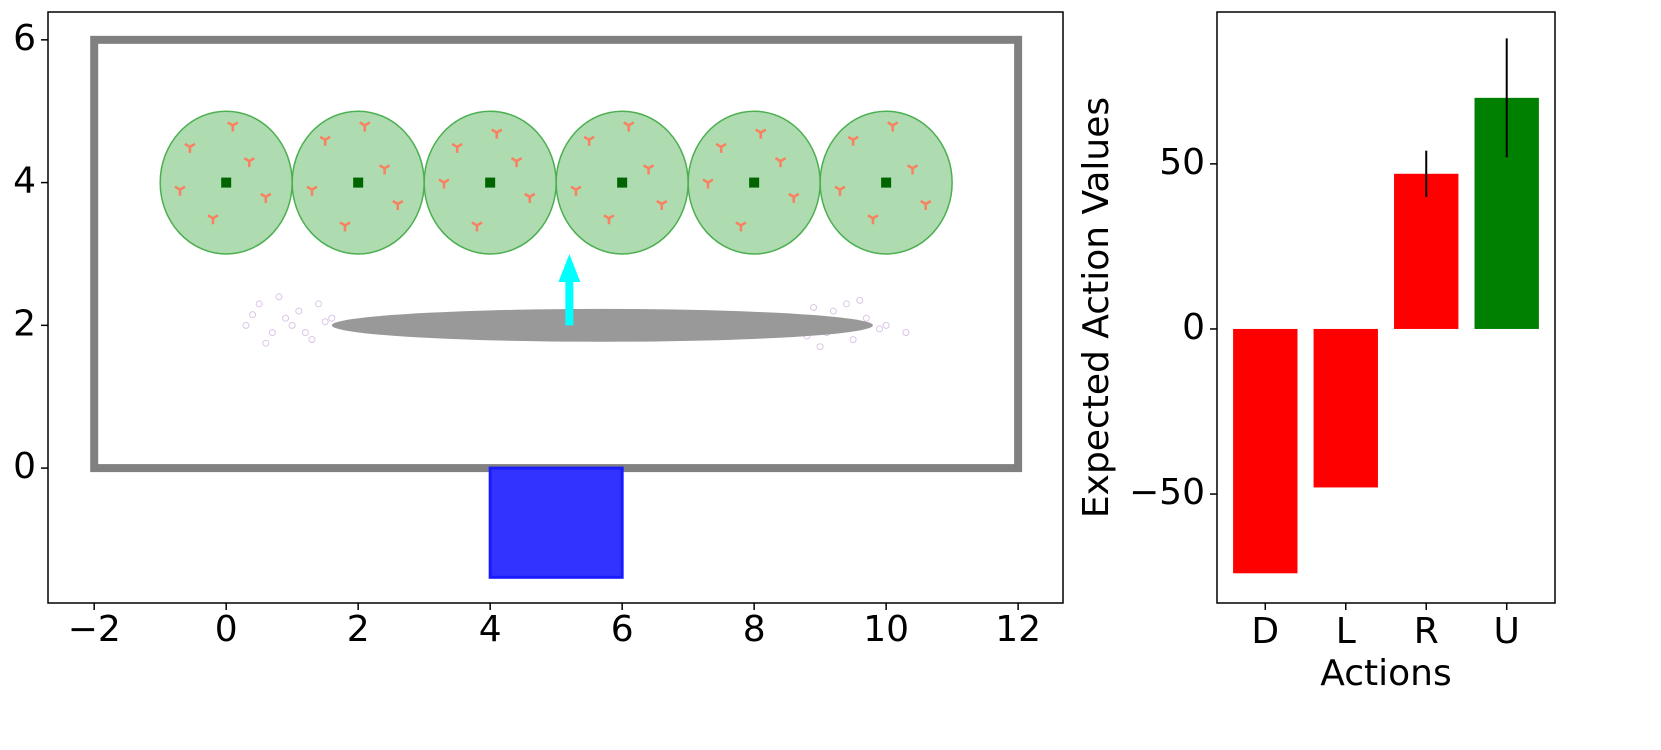  Describe the element at coordinates (24, 38) in the screenshot. I see `y-tick-label: 6` at that location.